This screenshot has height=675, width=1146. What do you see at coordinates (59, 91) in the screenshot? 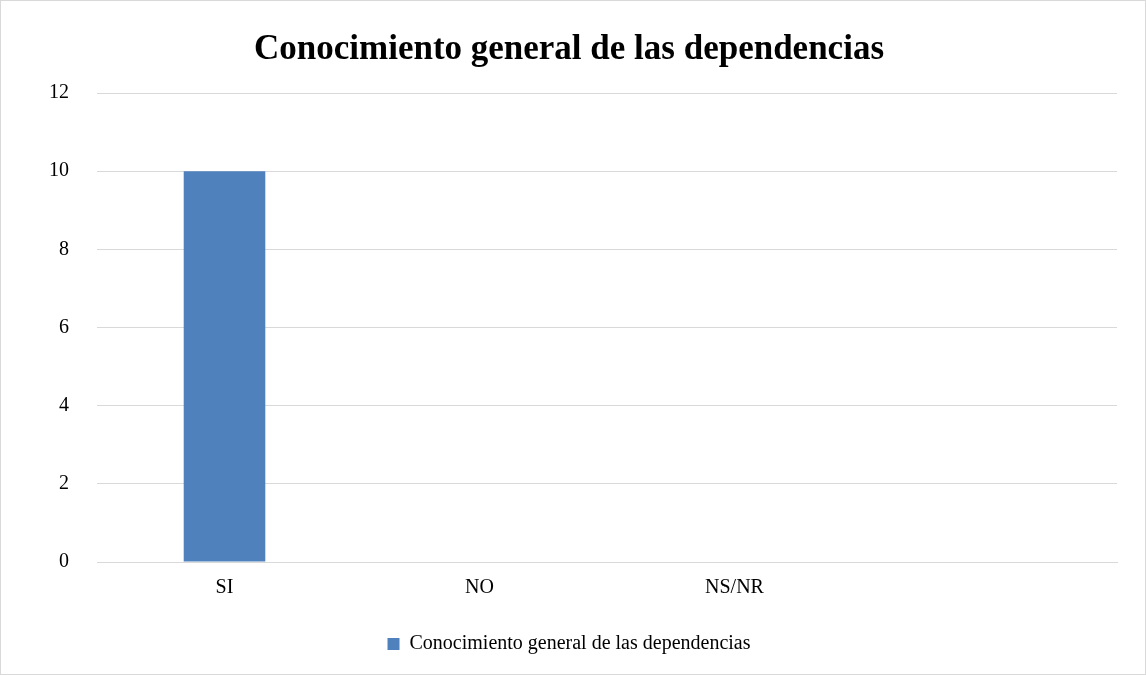
I see `y-tick-label: 12` at bounding box center [59, 91].